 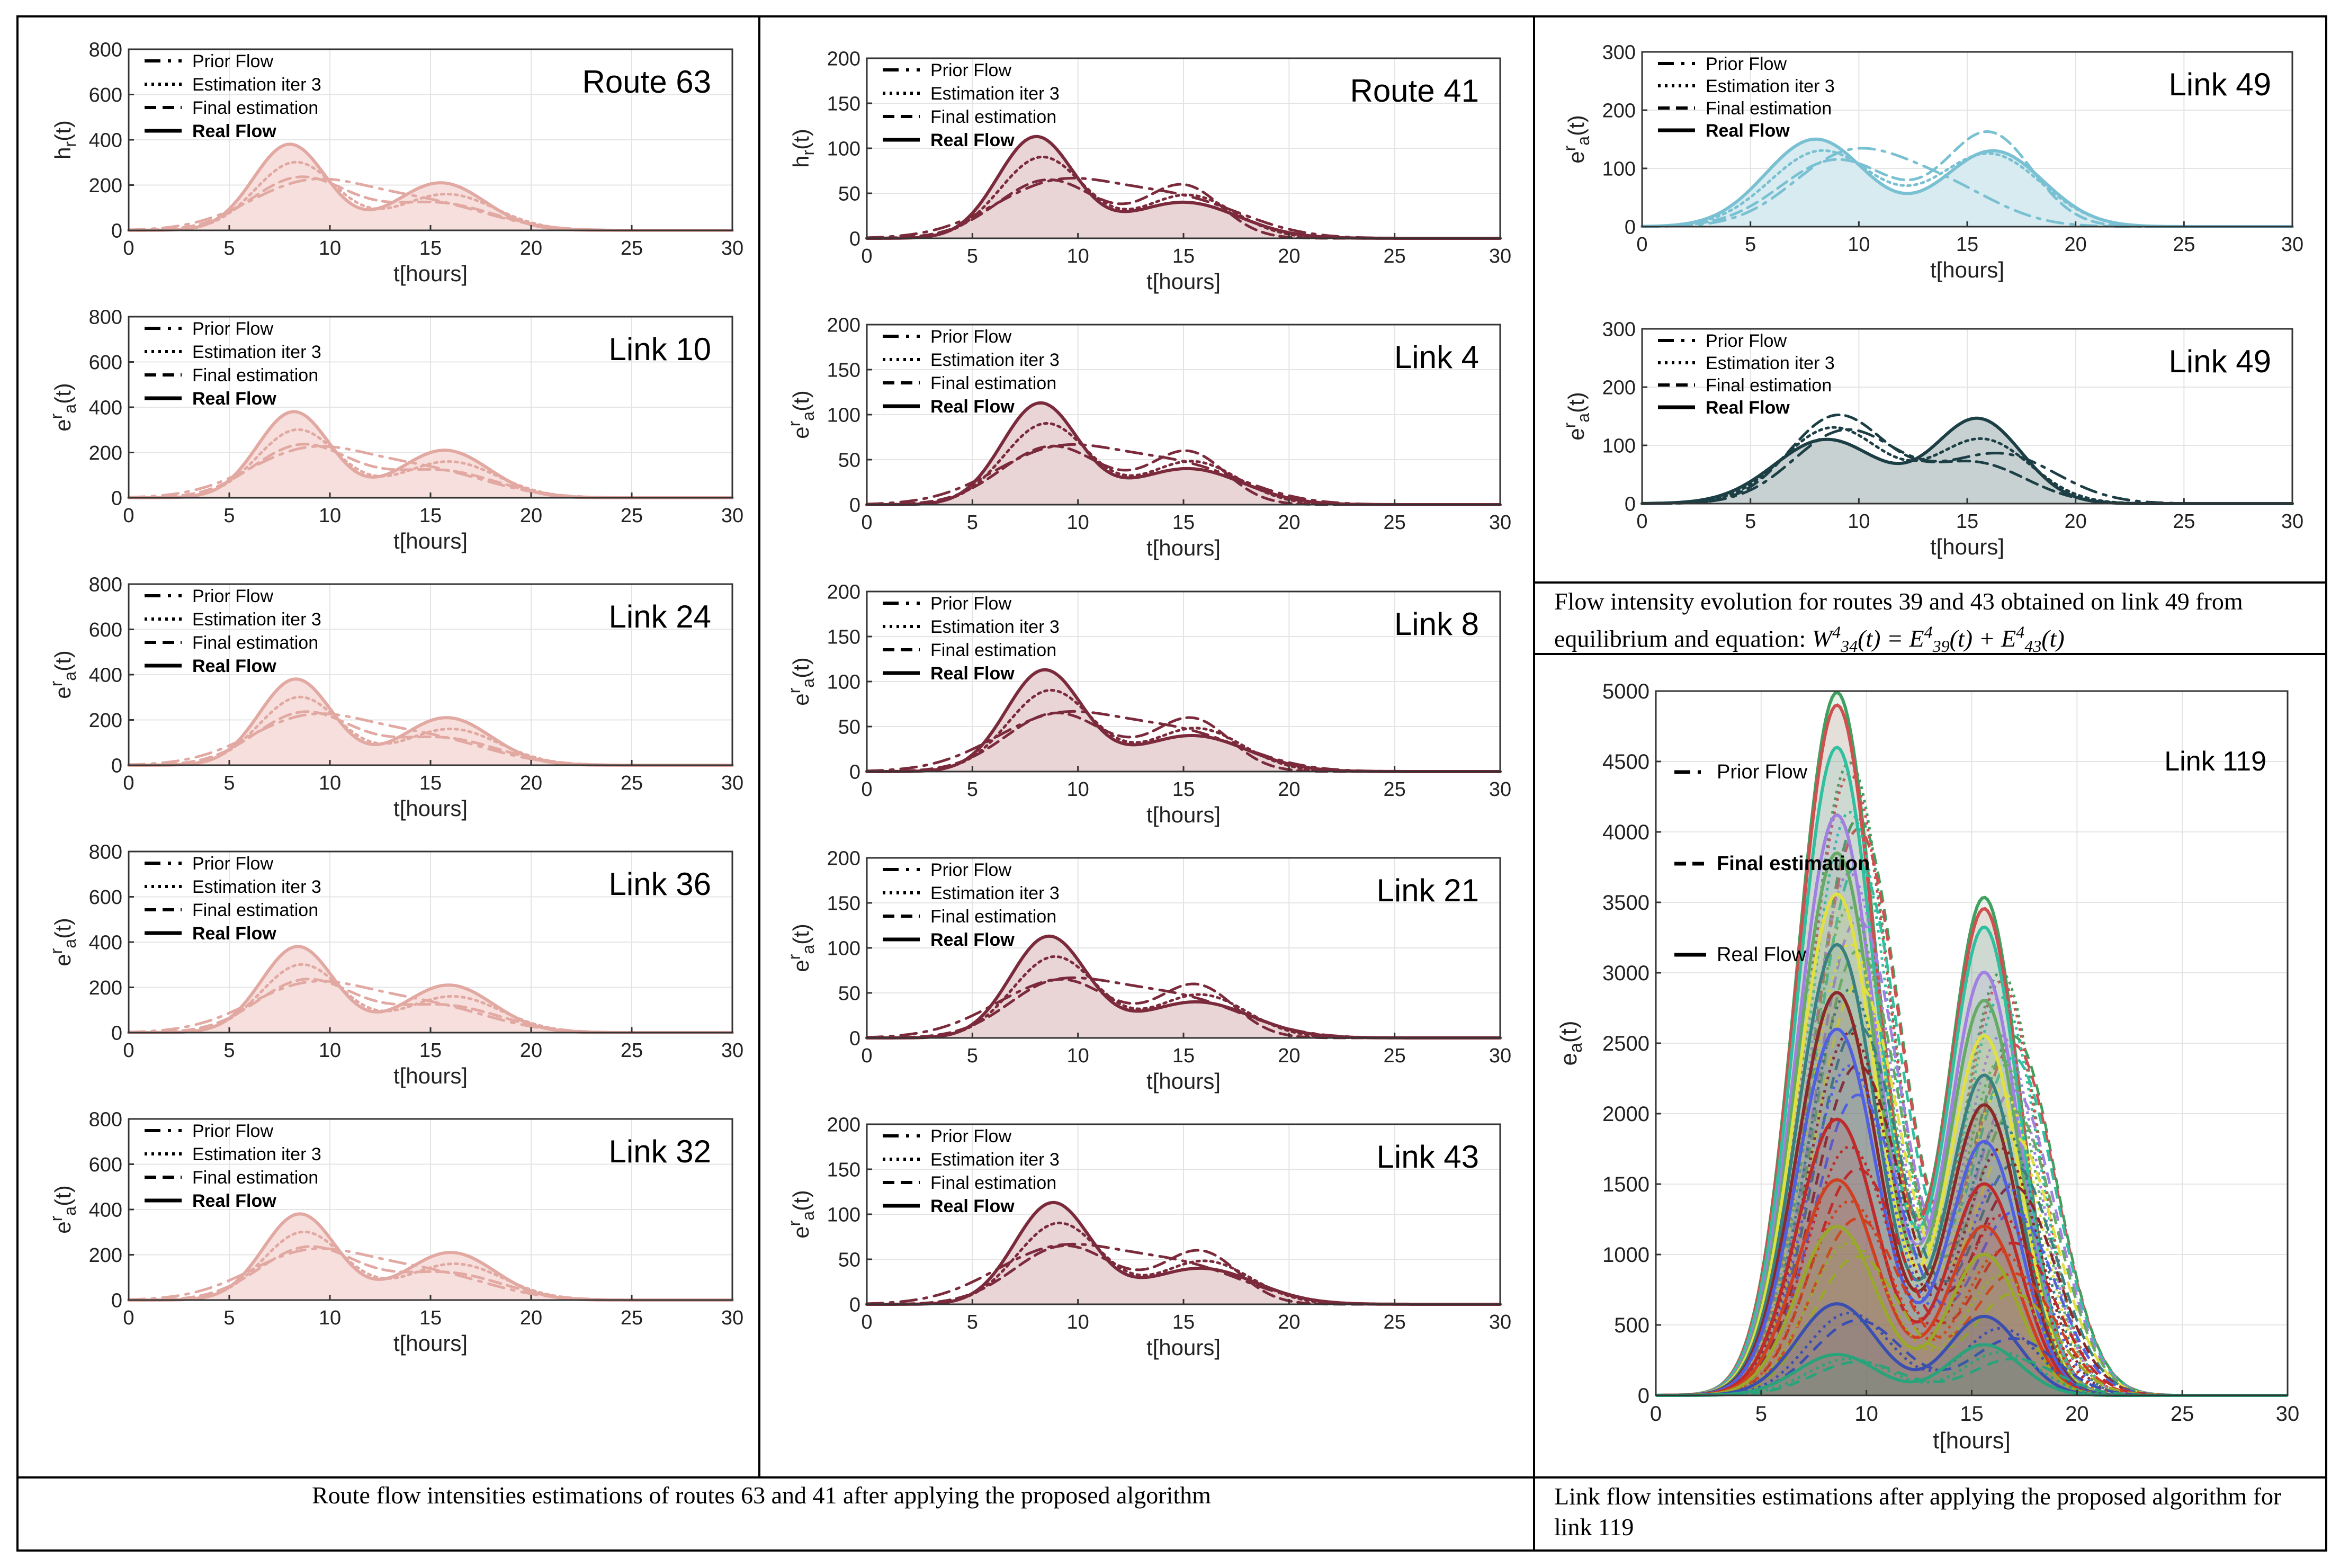 I want to click on chart-title: Link 43, so click(x=1428, y=1157).